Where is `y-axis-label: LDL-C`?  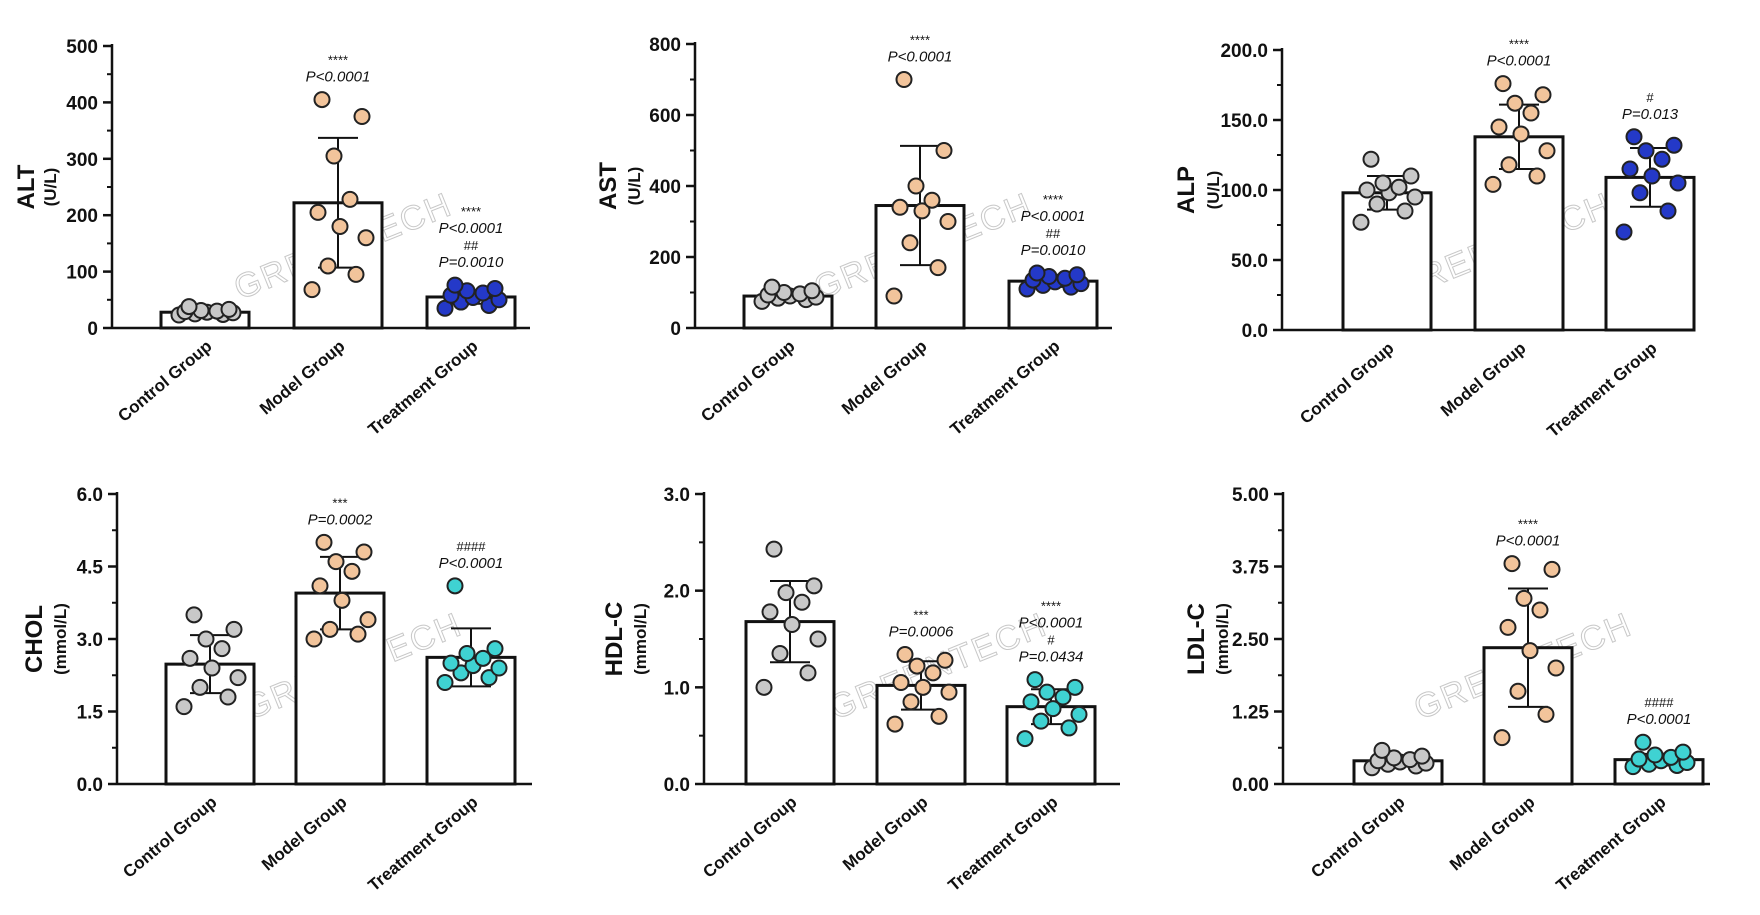
y-axis-label: LDL-C is located at coordinates (1196, 639).